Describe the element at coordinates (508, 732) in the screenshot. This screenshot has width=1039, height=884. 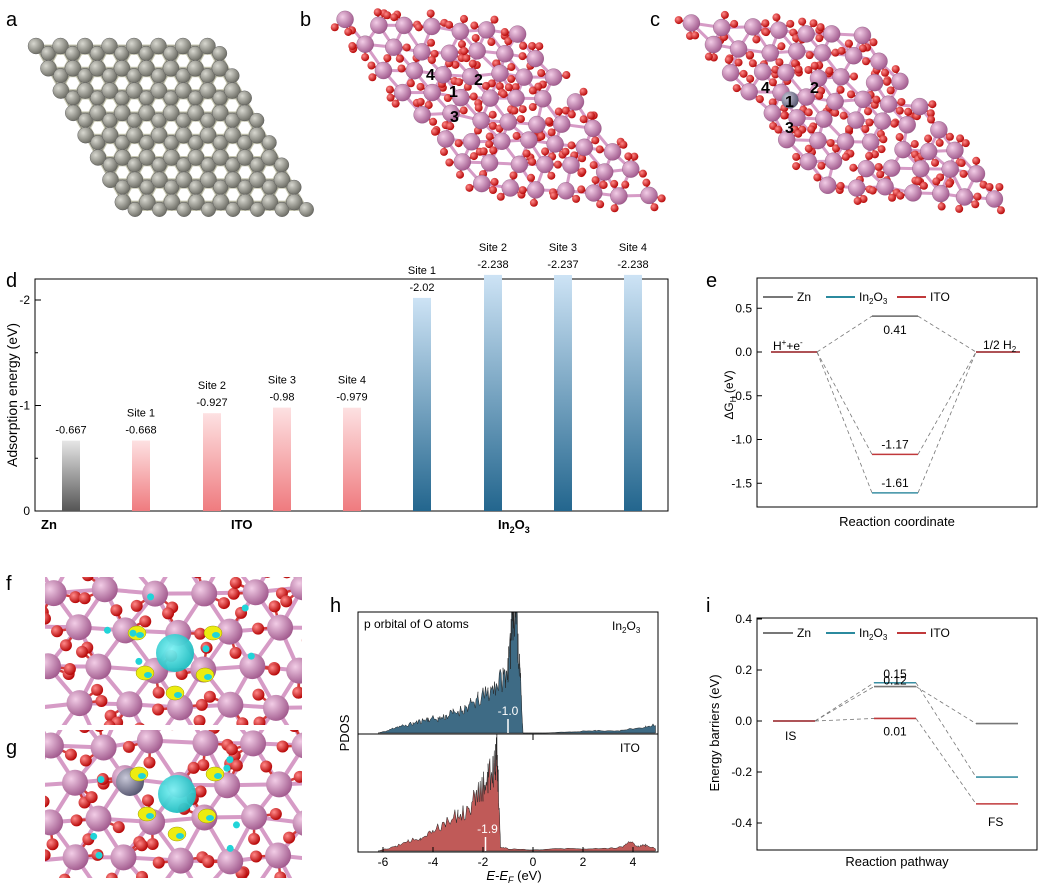
I see `plot-frame` at that location.